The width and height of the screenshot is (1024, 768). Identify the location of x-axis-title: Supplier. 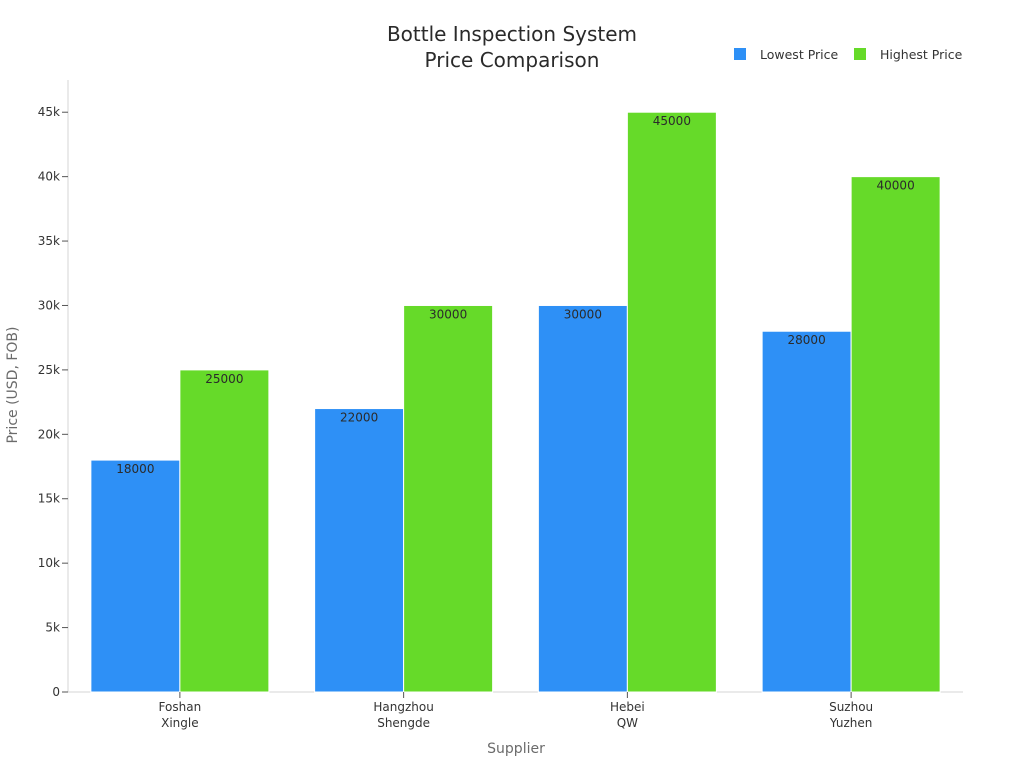
(516, 749).